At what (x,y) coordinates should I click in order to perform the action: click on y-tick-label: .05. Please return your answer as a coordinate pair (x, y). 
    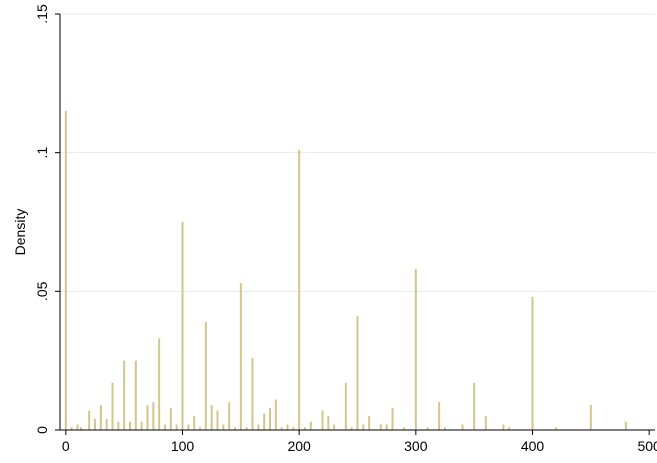
    Looking at the image, I should click on (42, 291).